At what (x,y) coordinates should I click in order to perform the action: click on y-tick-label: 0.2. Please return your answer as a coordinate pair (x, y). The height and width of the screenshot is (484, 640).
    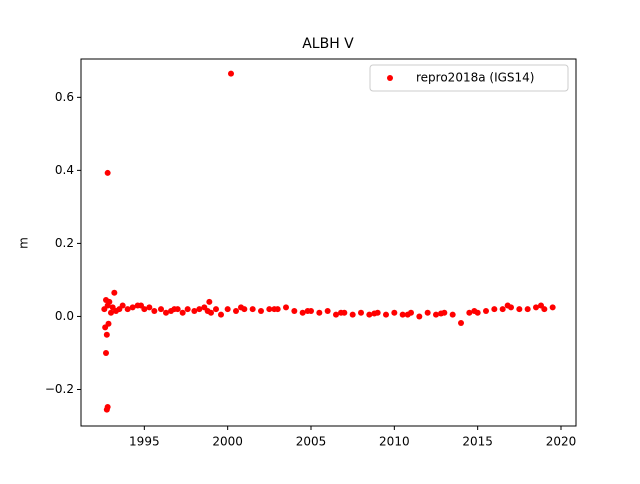
    Looking at the image, I should click on (64, 243).